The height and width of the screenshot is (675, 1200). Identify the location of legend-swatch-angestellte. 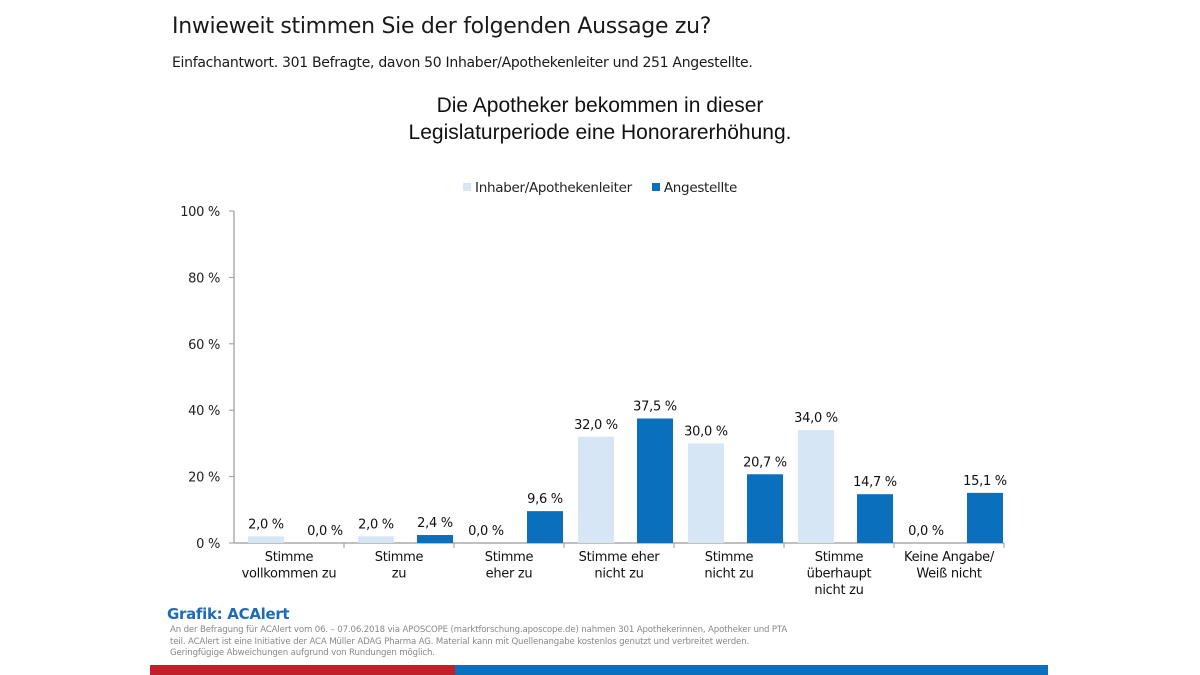
(655, 187).